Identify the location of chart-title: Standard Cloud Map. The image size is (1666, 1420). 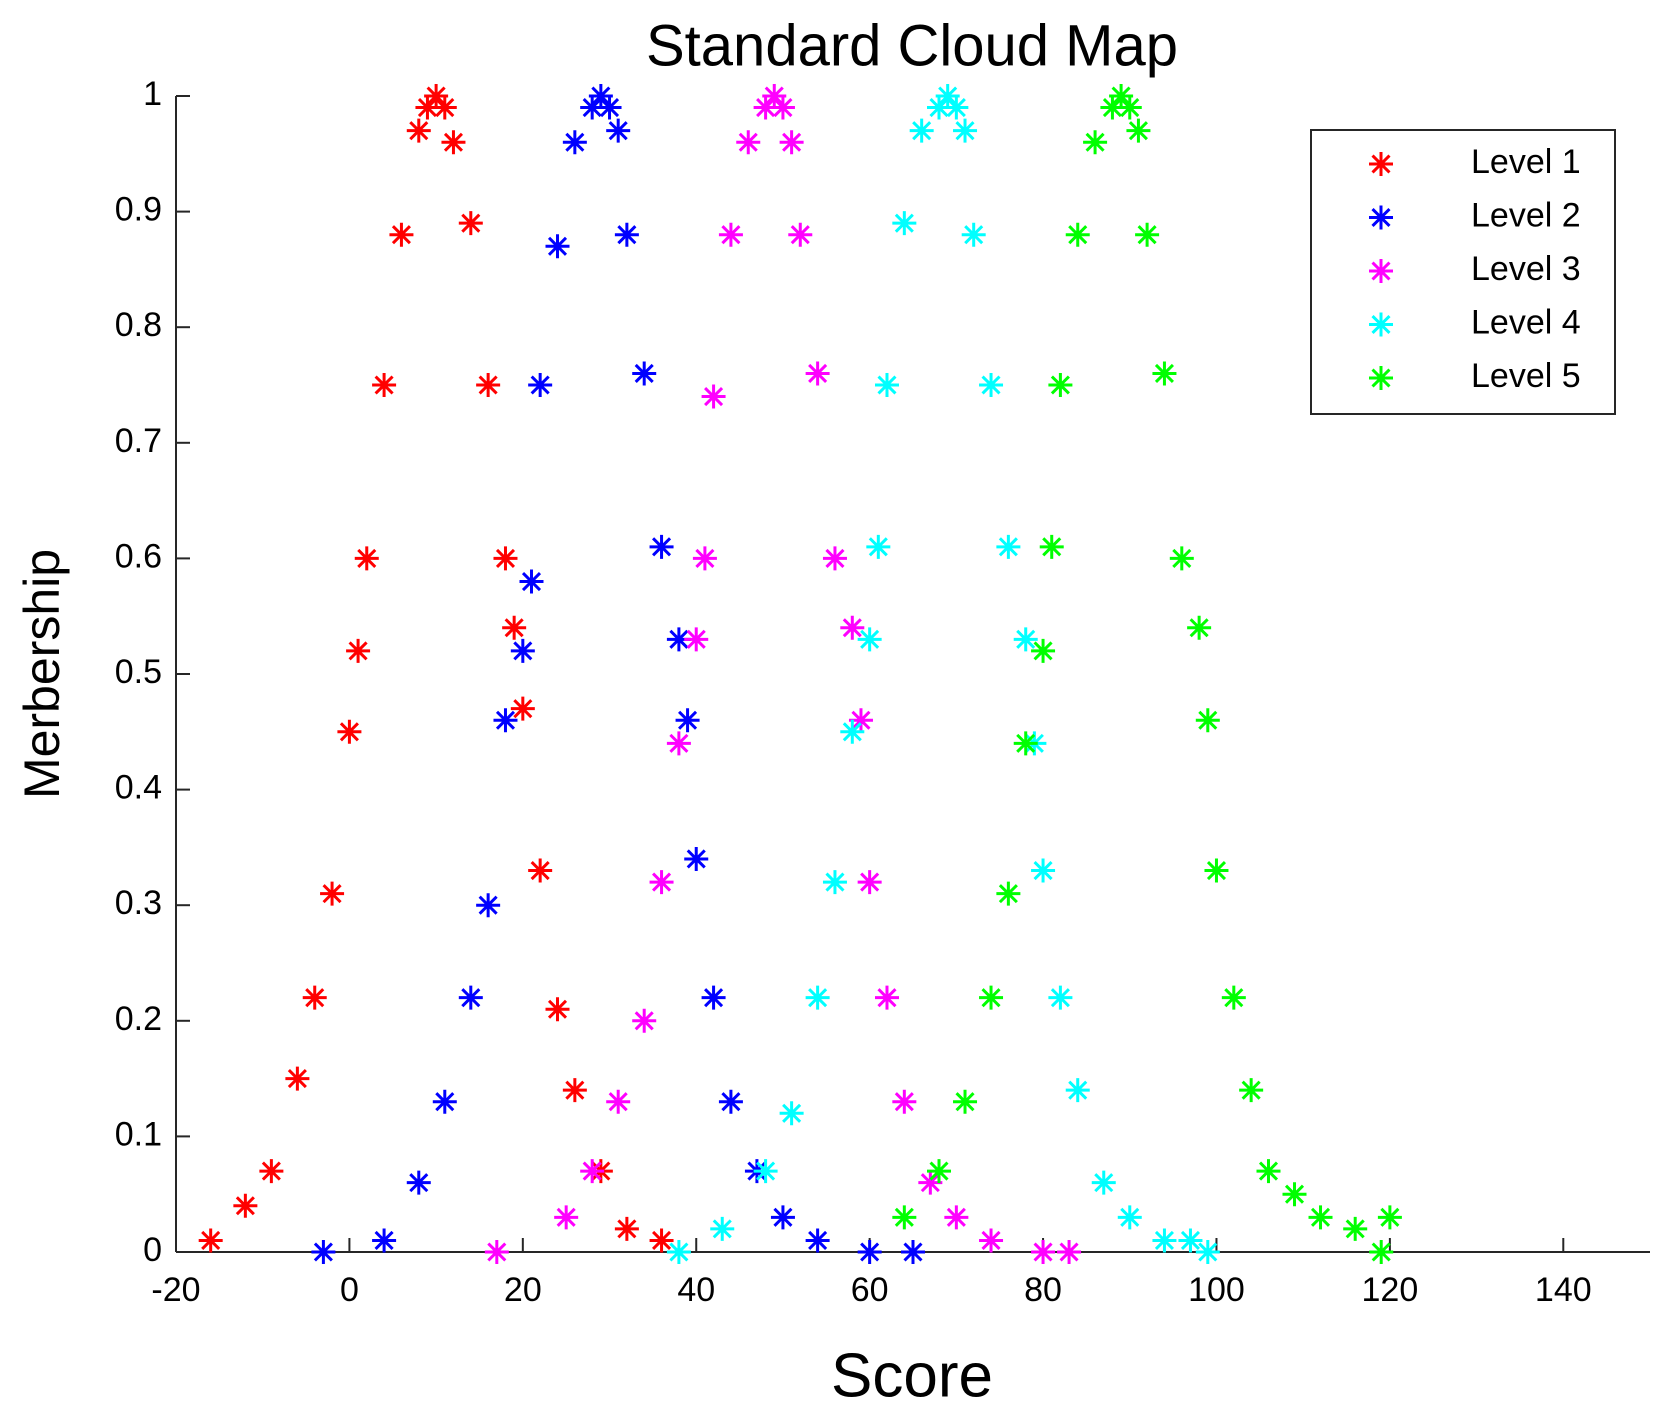
(912, 45).